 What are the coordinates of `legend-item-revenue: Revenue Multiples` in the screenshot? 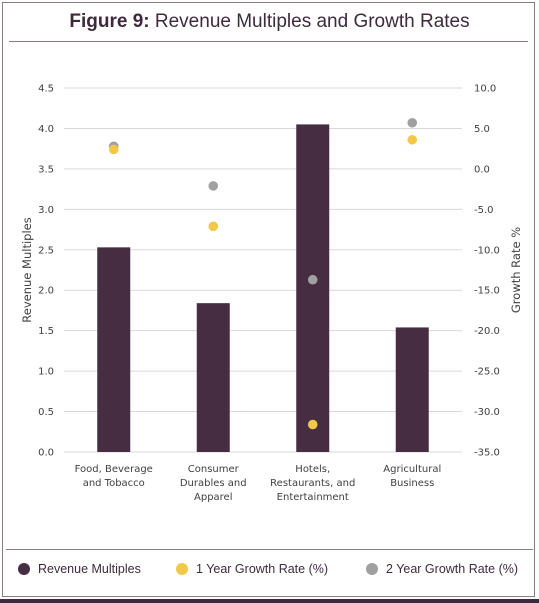 It's located at (79, 569).